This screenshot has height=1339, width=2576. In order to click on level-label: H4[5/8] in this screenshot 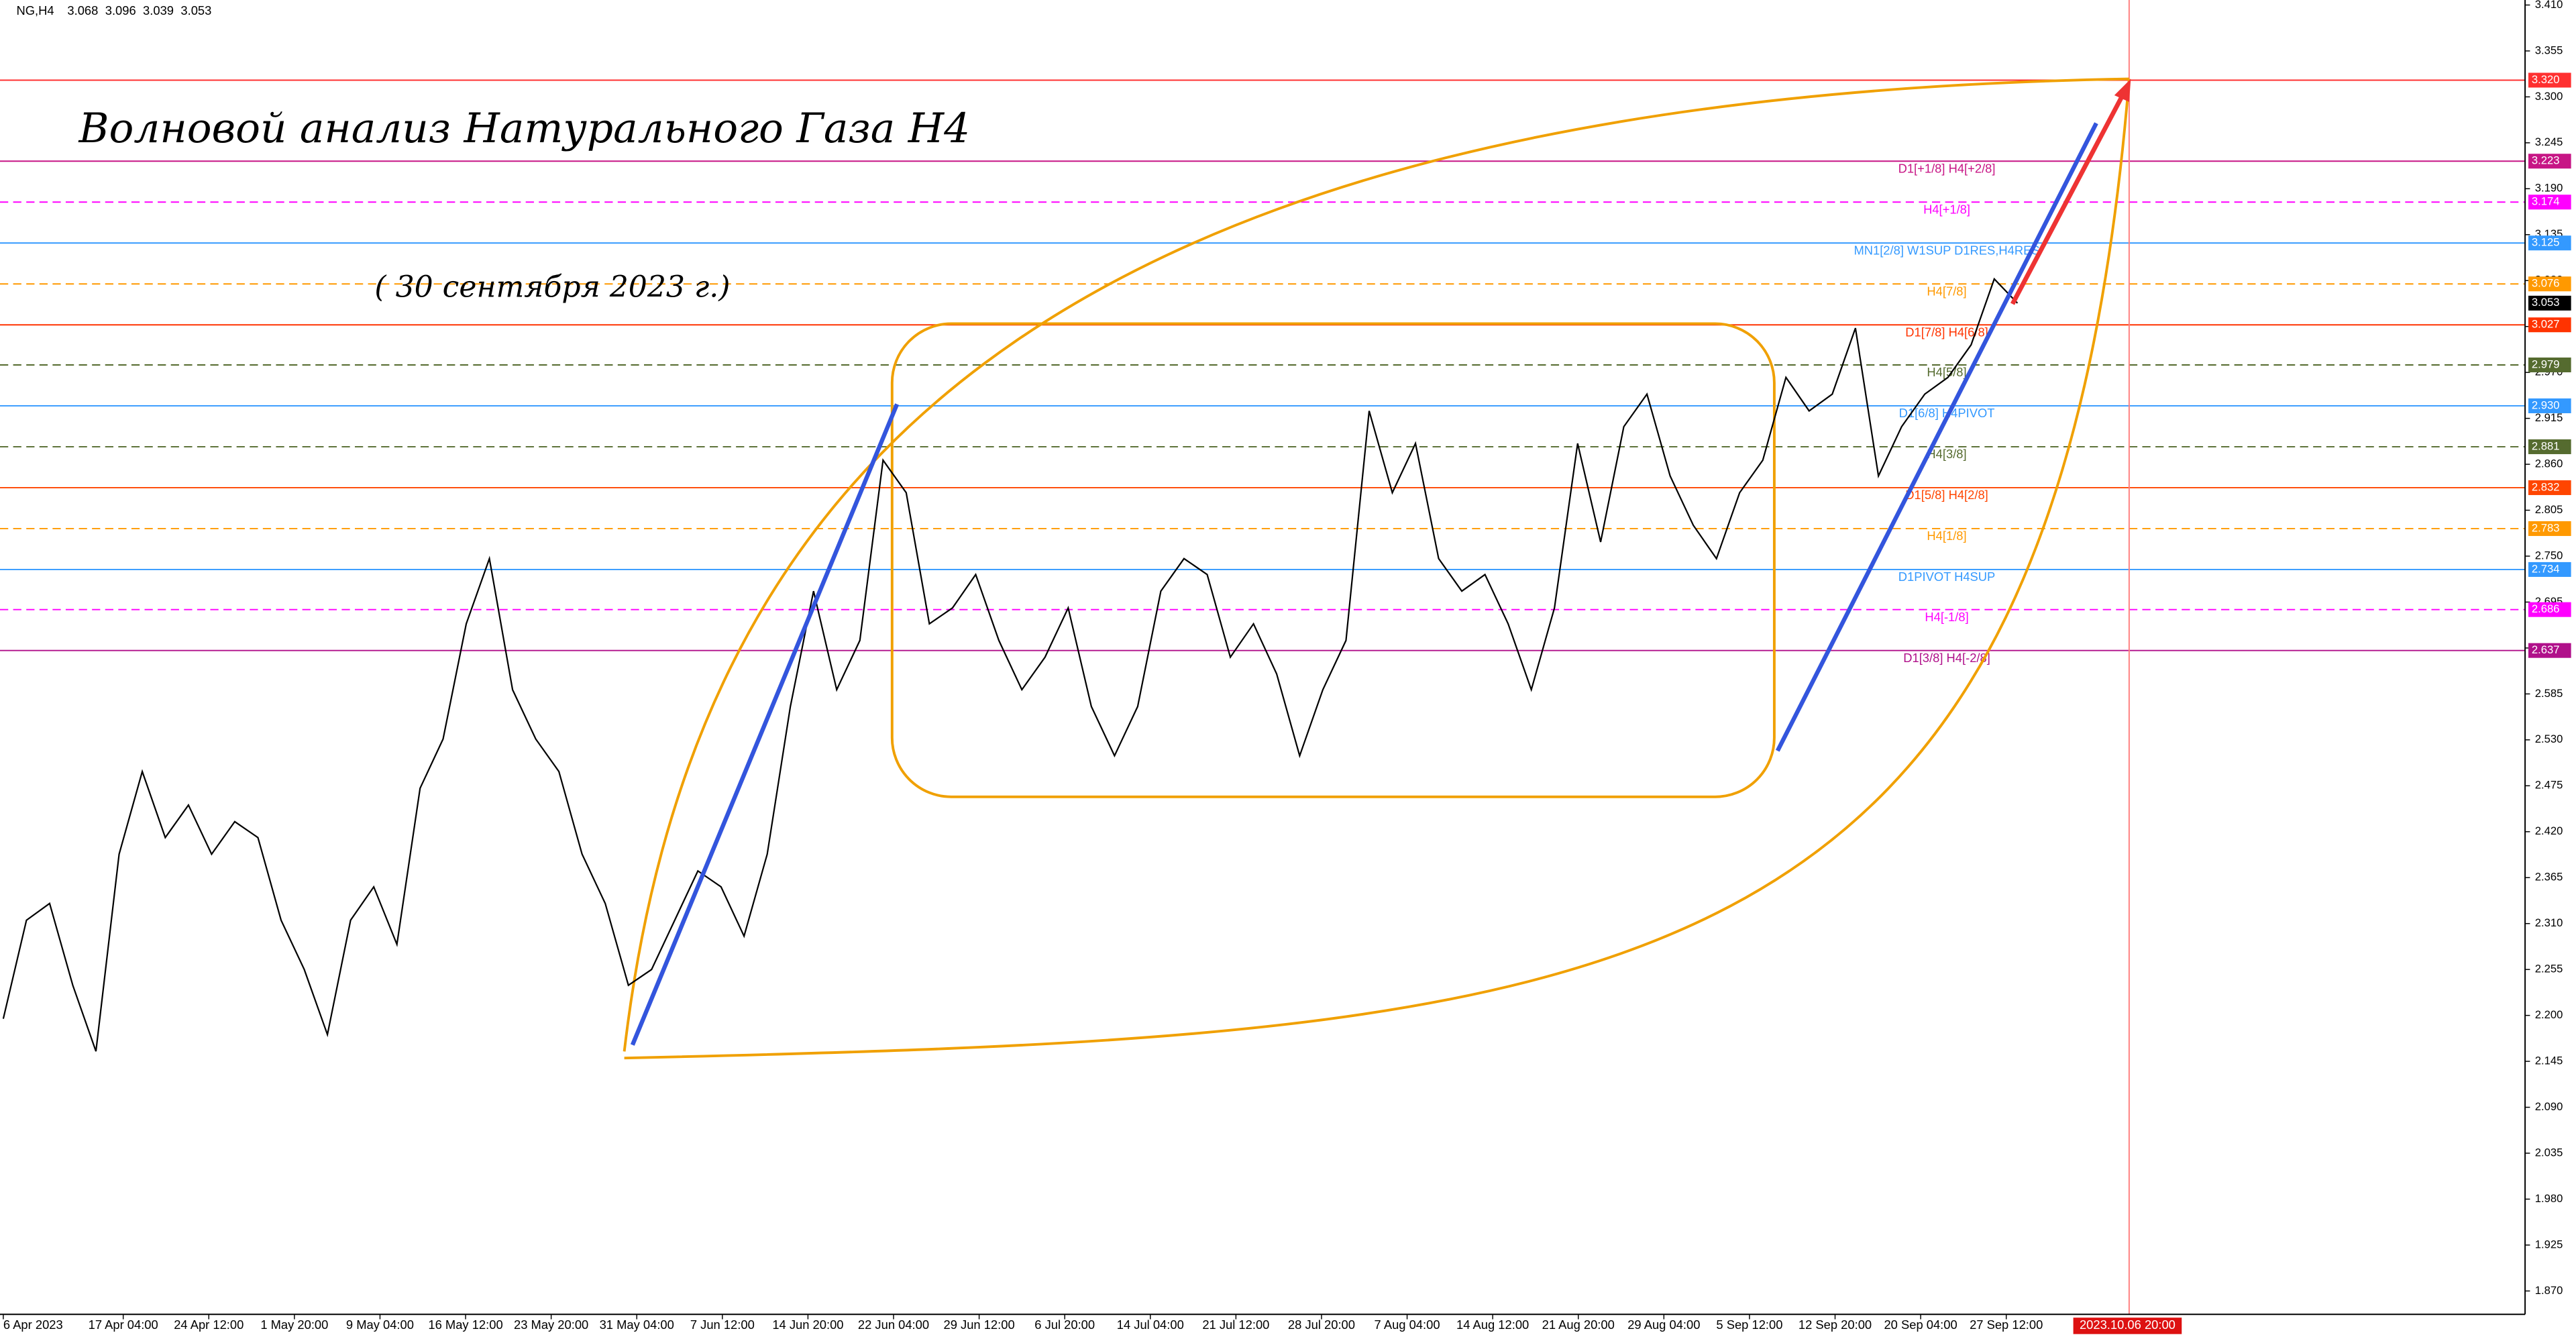, I will do `click(1946, 372)`.